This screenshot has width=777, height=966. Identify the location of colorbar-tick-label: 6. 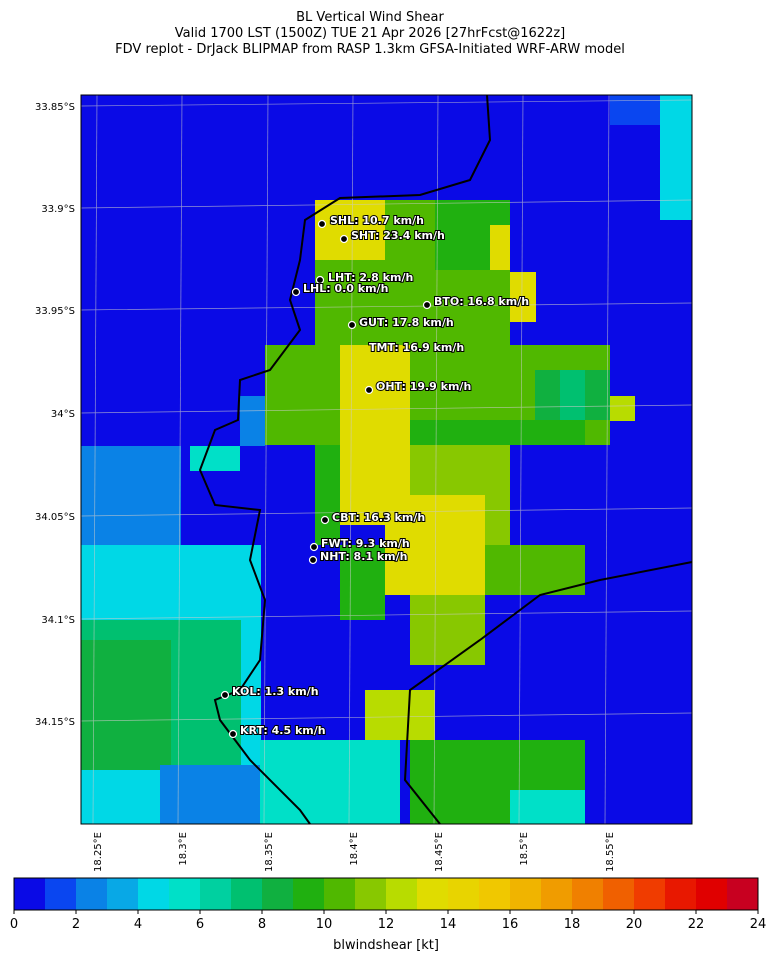
(200, 924).